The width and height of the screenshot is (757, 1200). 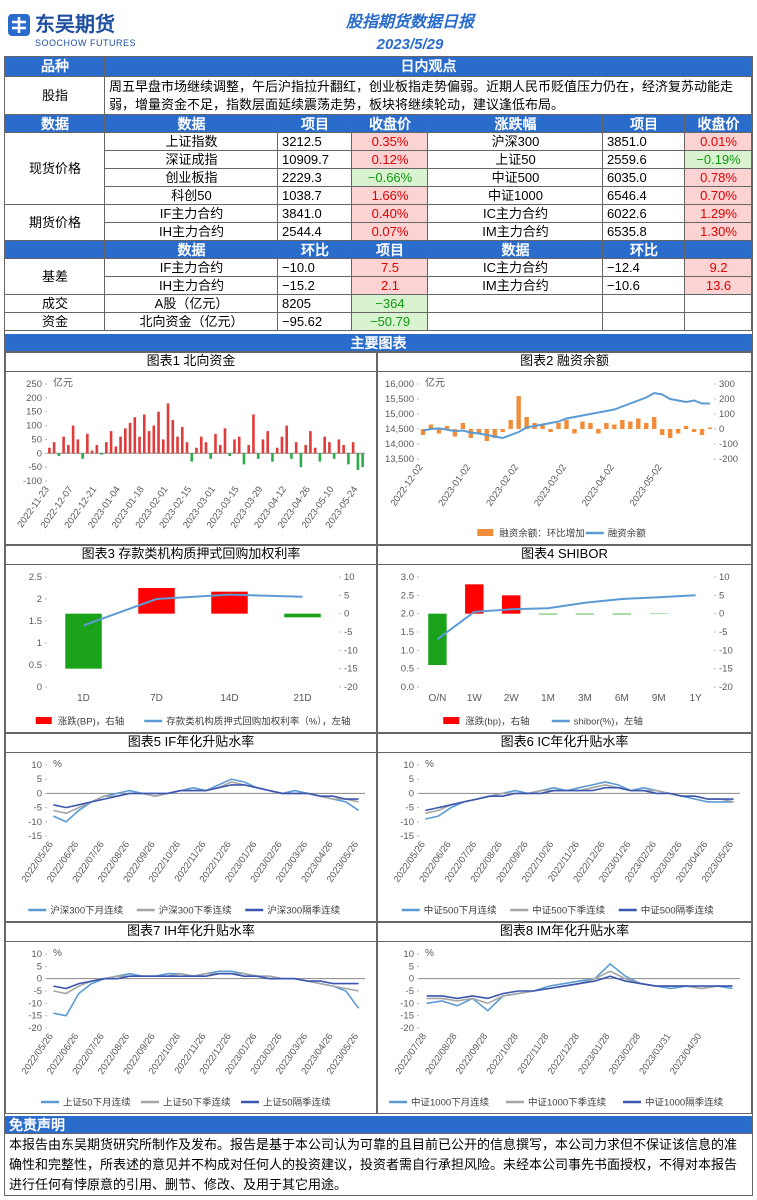 What do you see at coordinates (229, 698) in the screenshot?
I see `x-tick-label: 14D` at bounding box center [229, 698].